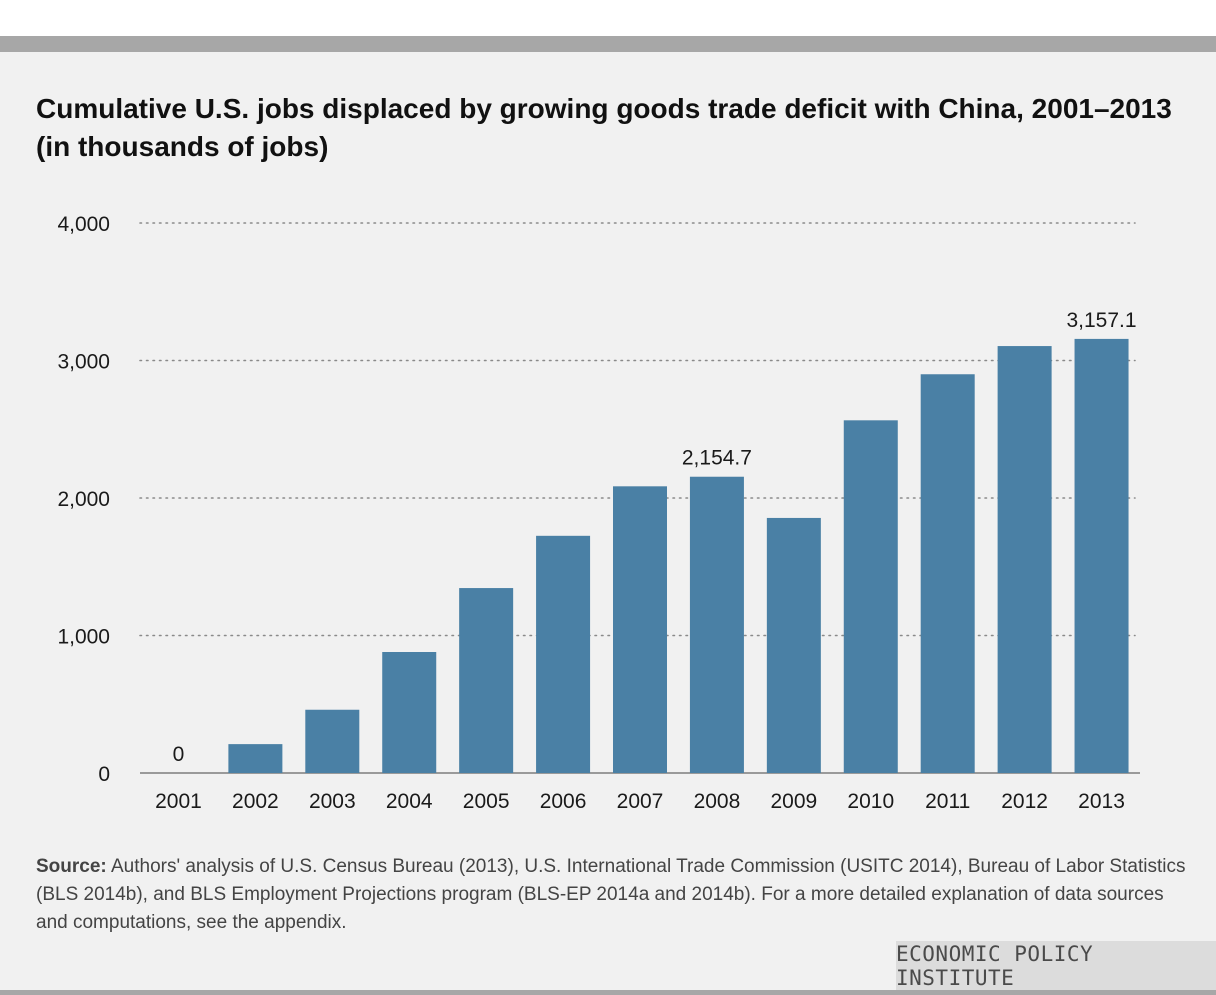 Image resolution: width=1216 pixels, height=995 pixels. What do you see at coordinates (1056, 965) in the screenshot?
I see `brand-logo: ECONOMIC POLICY INSTITUTE` at bounding box center [1056, 965].